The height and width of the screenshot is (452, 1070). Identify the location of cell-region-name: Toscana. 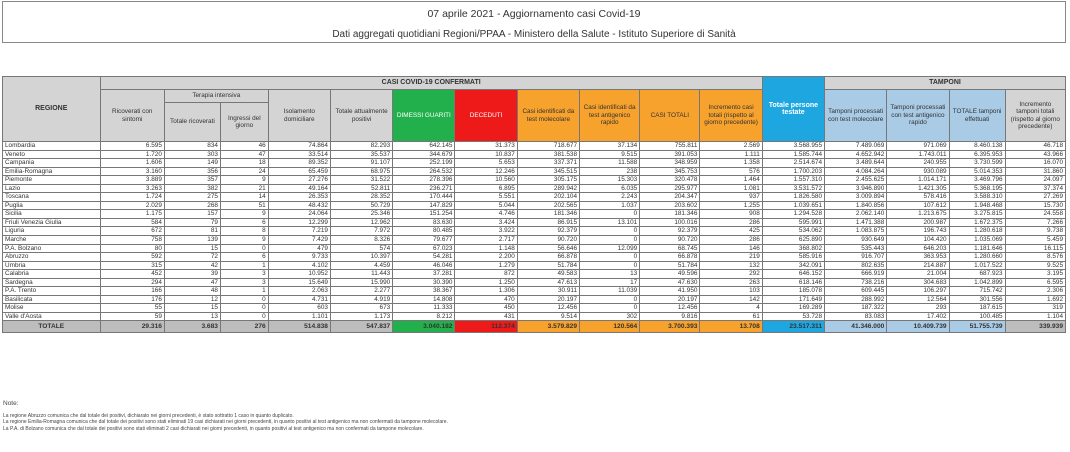
(51, 197).